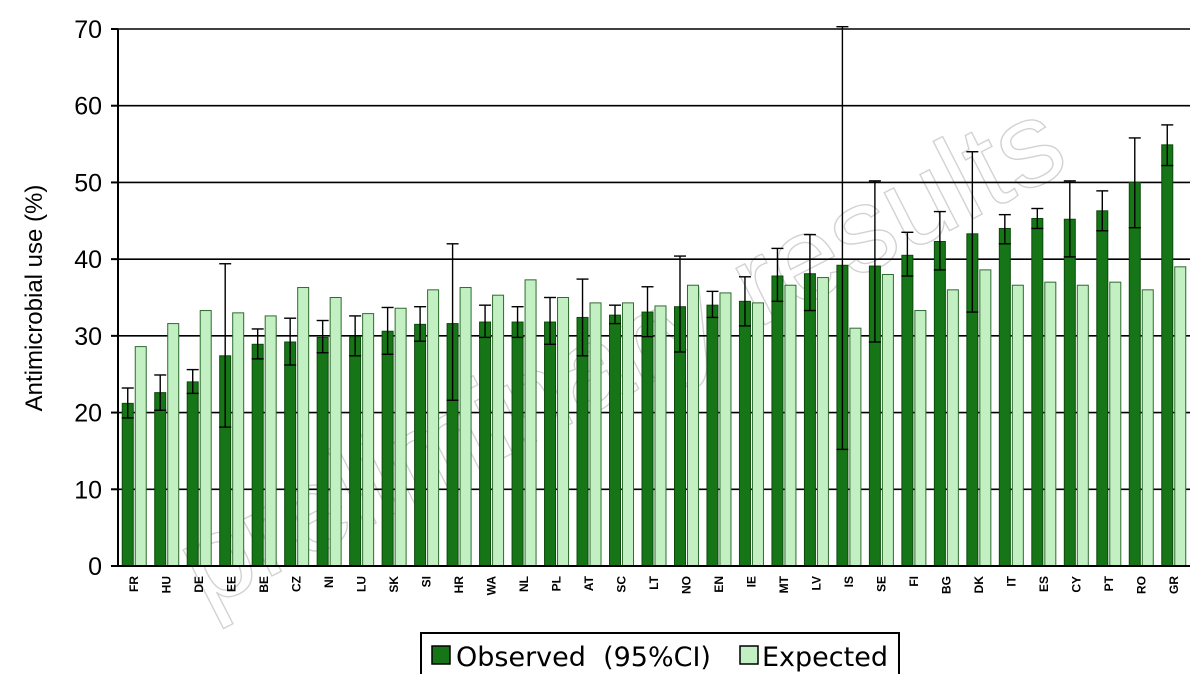  I want to click on y-tick-label-50: 50, so click(88, 183).